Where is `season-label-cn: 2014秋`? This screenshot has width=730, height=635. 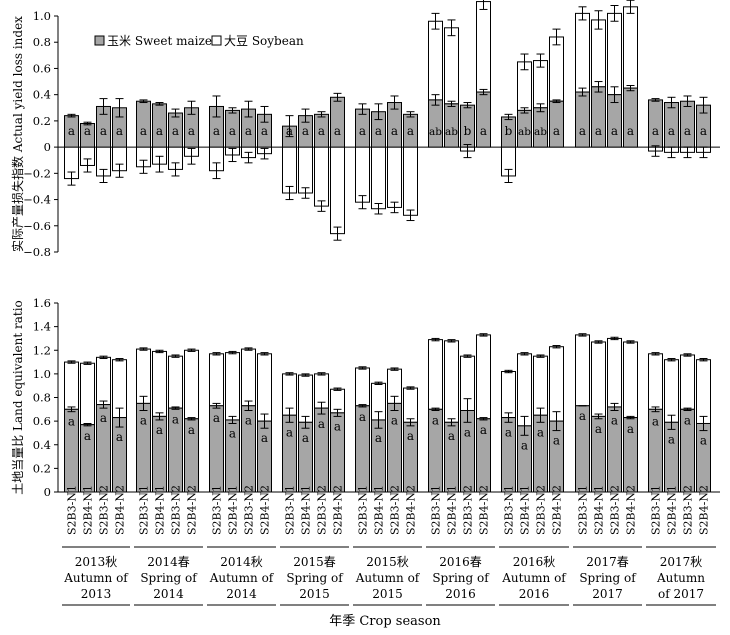
season-label-cn: 2014秋 is located at coordinates (241, 562).